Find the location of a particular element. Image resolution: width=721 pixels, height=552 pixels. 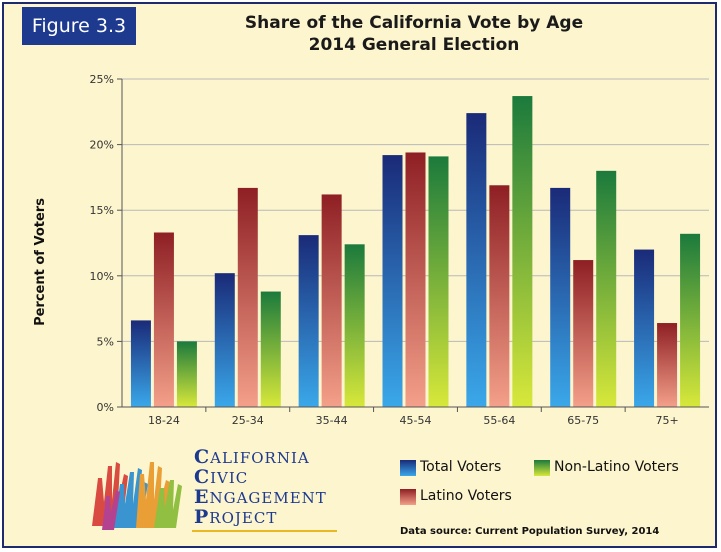

raised-hands-icon is located at coordinates (137, 496).